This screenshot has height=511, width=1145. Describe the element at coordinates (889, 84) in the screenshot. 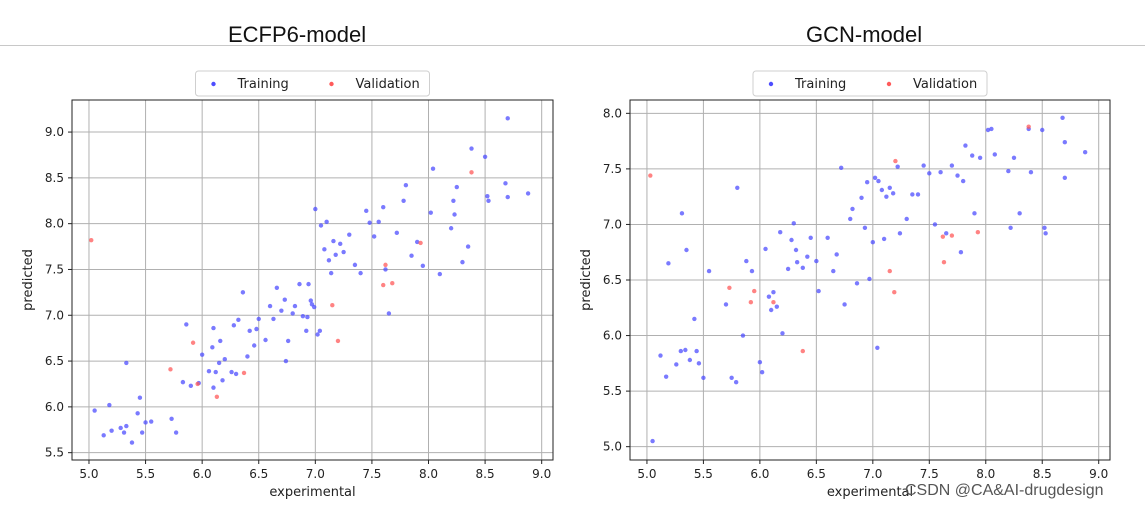

I see `gcn-legend-marker-validation` at that location.